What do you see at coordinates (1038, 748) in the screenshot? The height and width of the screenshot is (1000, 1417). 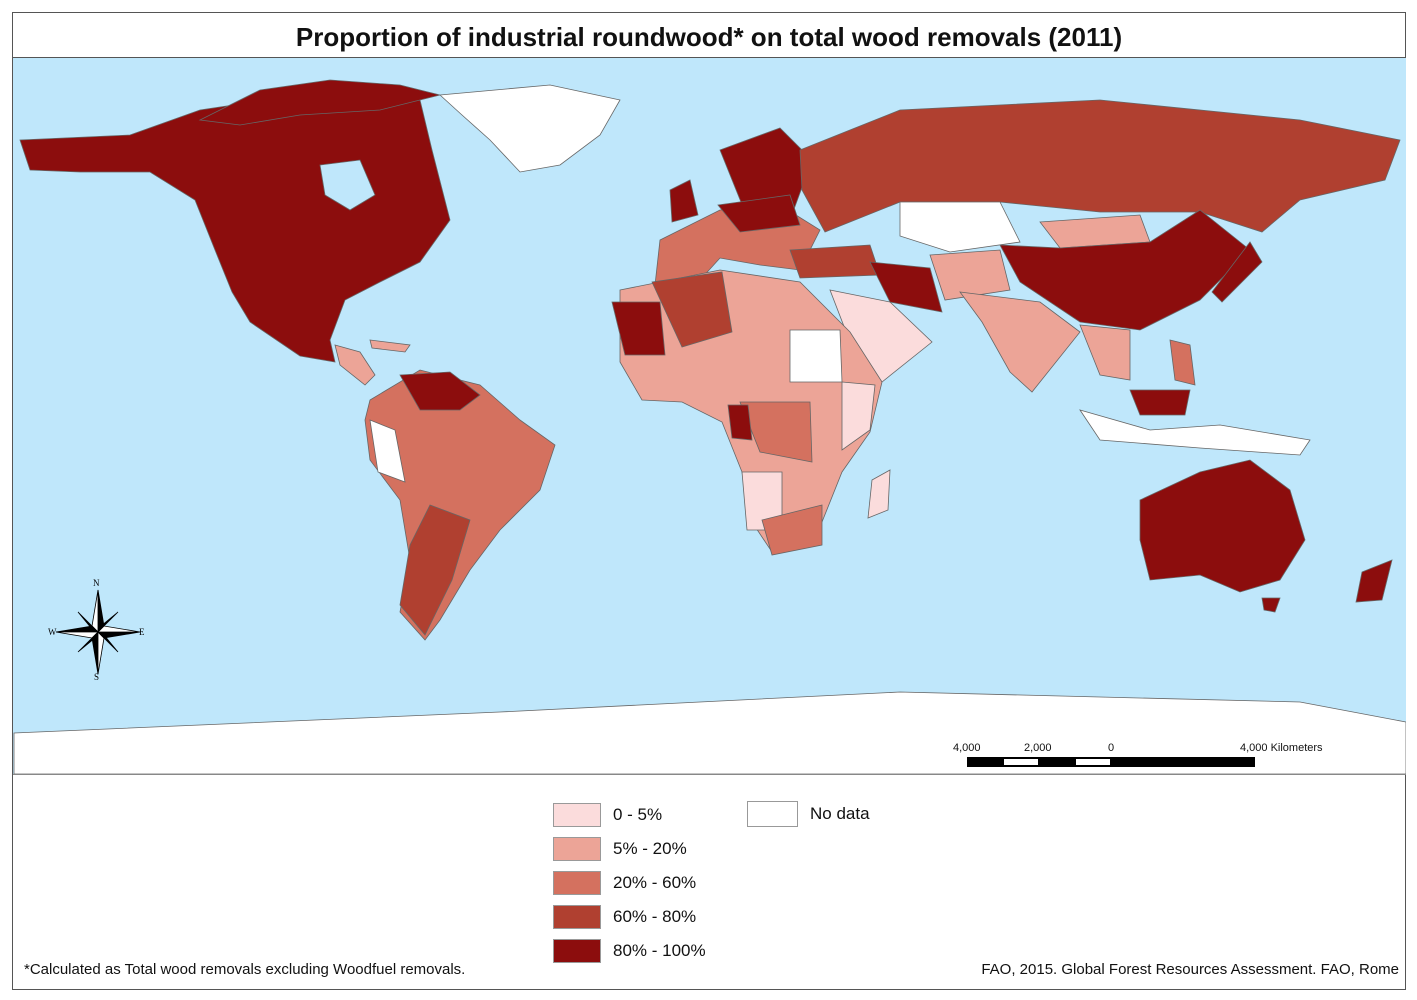 I see `scale-label-2000: 2,000` at bounding box center [1038, 748].